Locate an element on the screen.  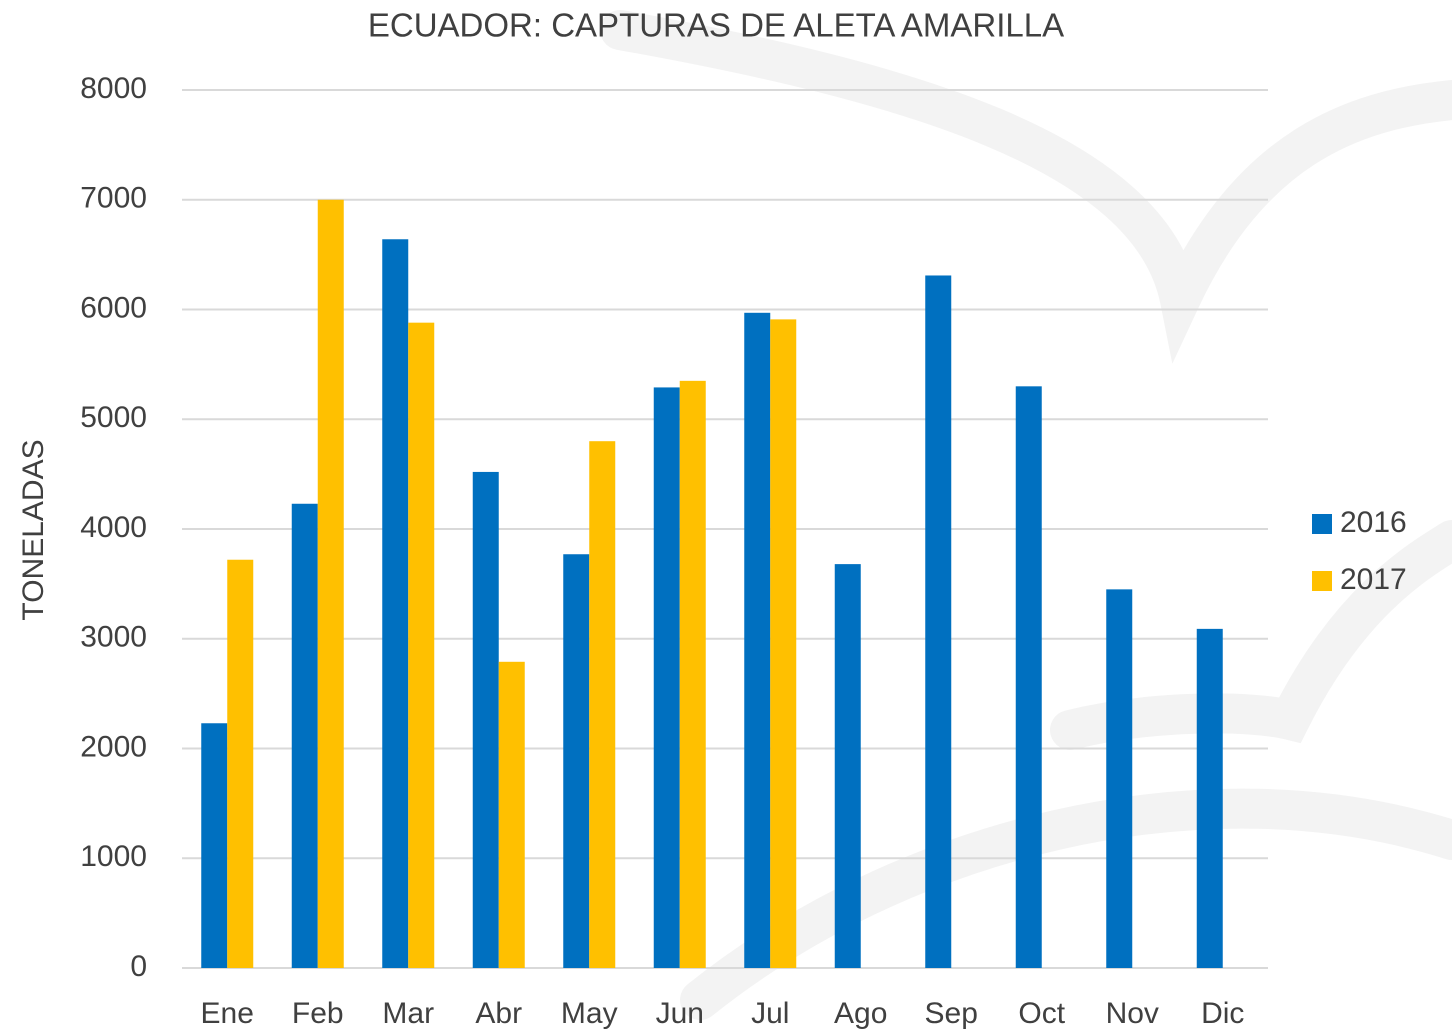
x-tick-label: Jun is located at coordinates (680, 1013).